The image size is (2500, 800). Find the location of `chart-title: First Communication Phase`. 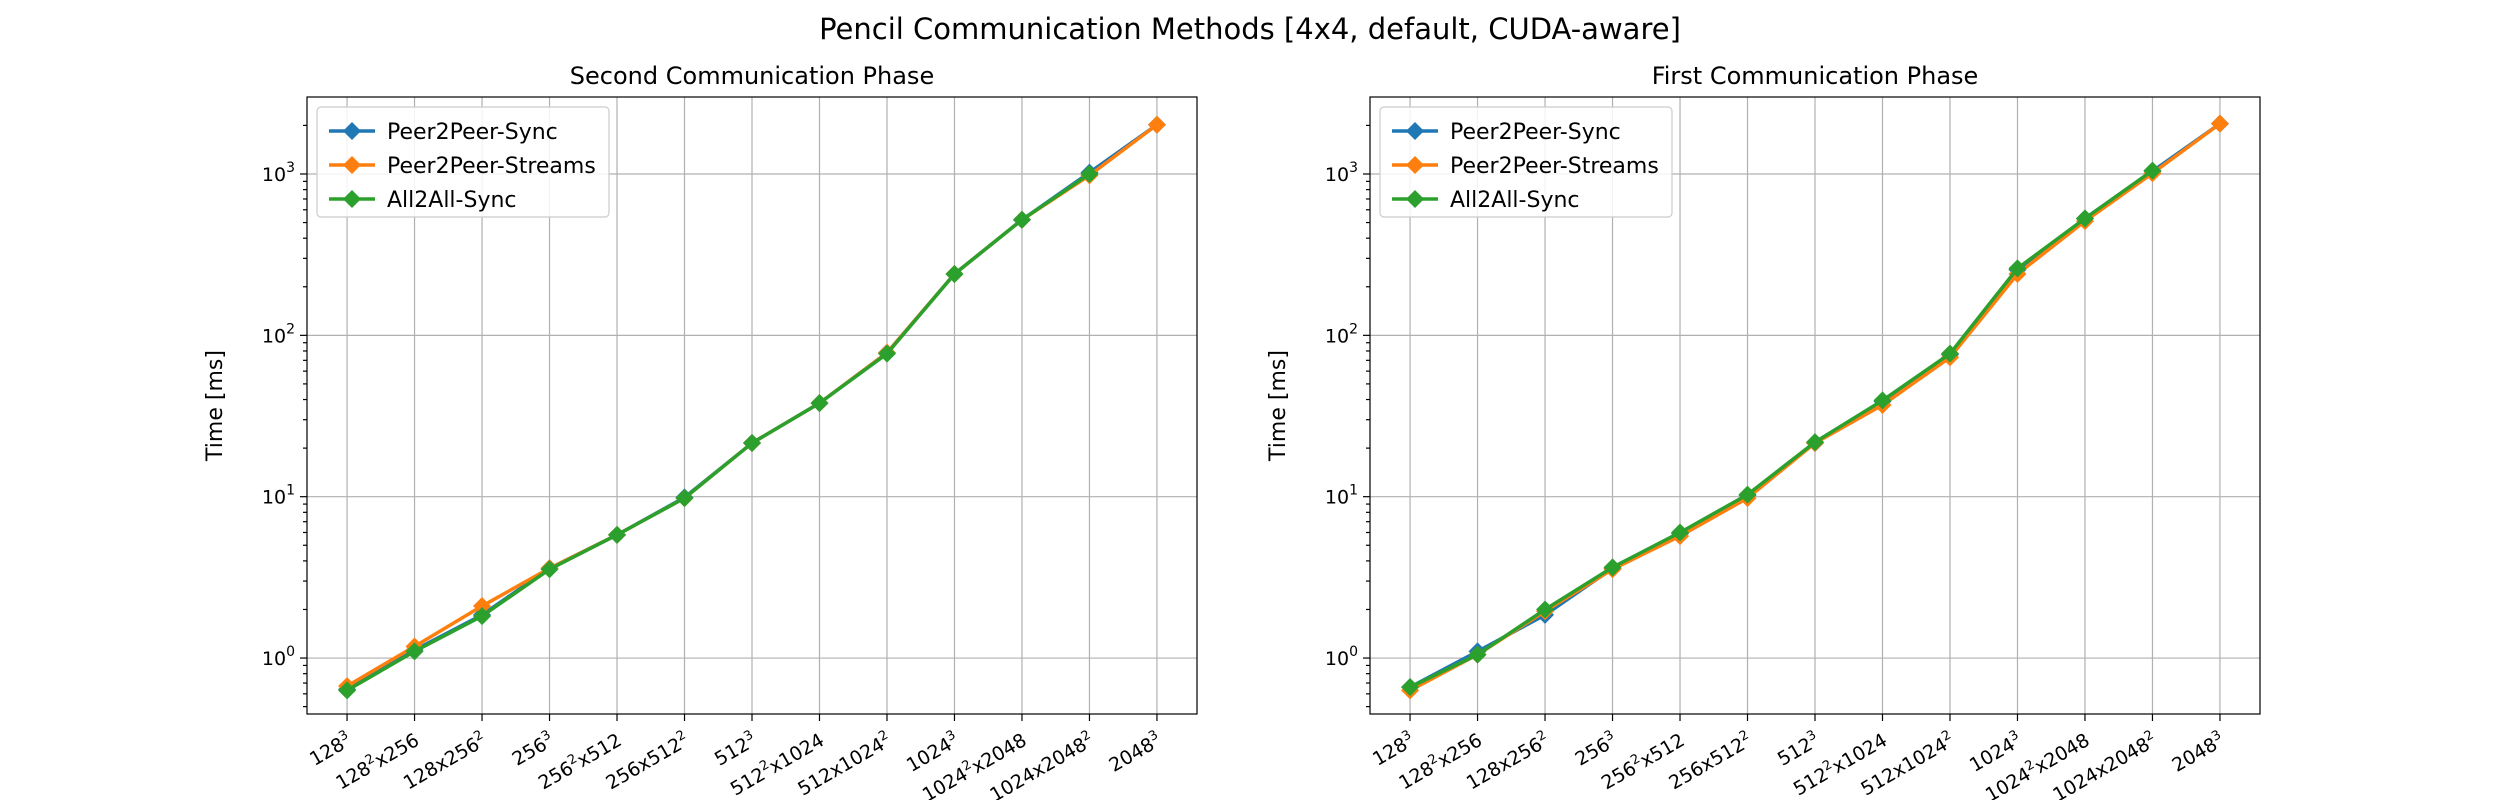

chart-title: First Communication Phase is located at coordinates (1815, 76).